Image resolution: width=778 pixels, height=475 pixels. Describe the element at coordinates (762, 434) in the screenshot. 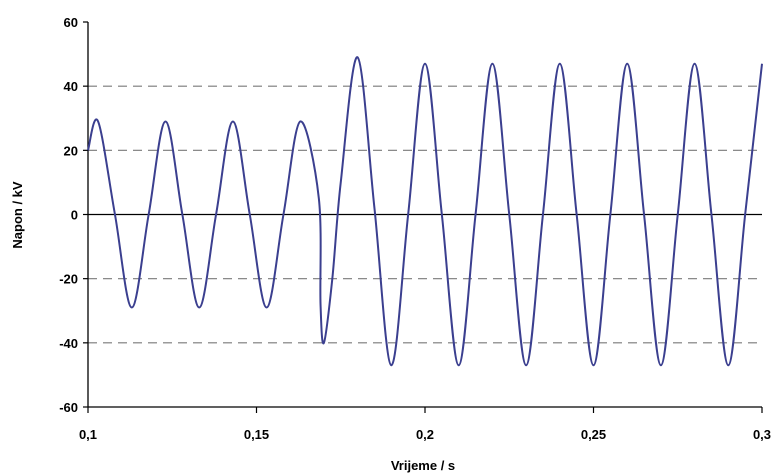

I see `x-tick-label: 0,3` at that location.